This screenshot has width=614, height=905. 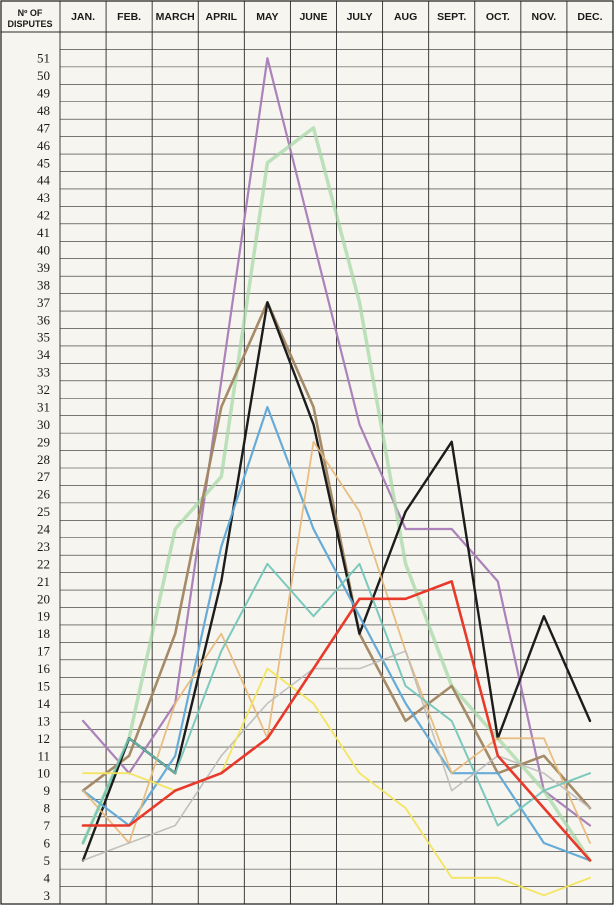 What do you see at coordinates (43, 372) in the screenshot?
I see `y-tick-label: 33` at bounding box center [43, 372].